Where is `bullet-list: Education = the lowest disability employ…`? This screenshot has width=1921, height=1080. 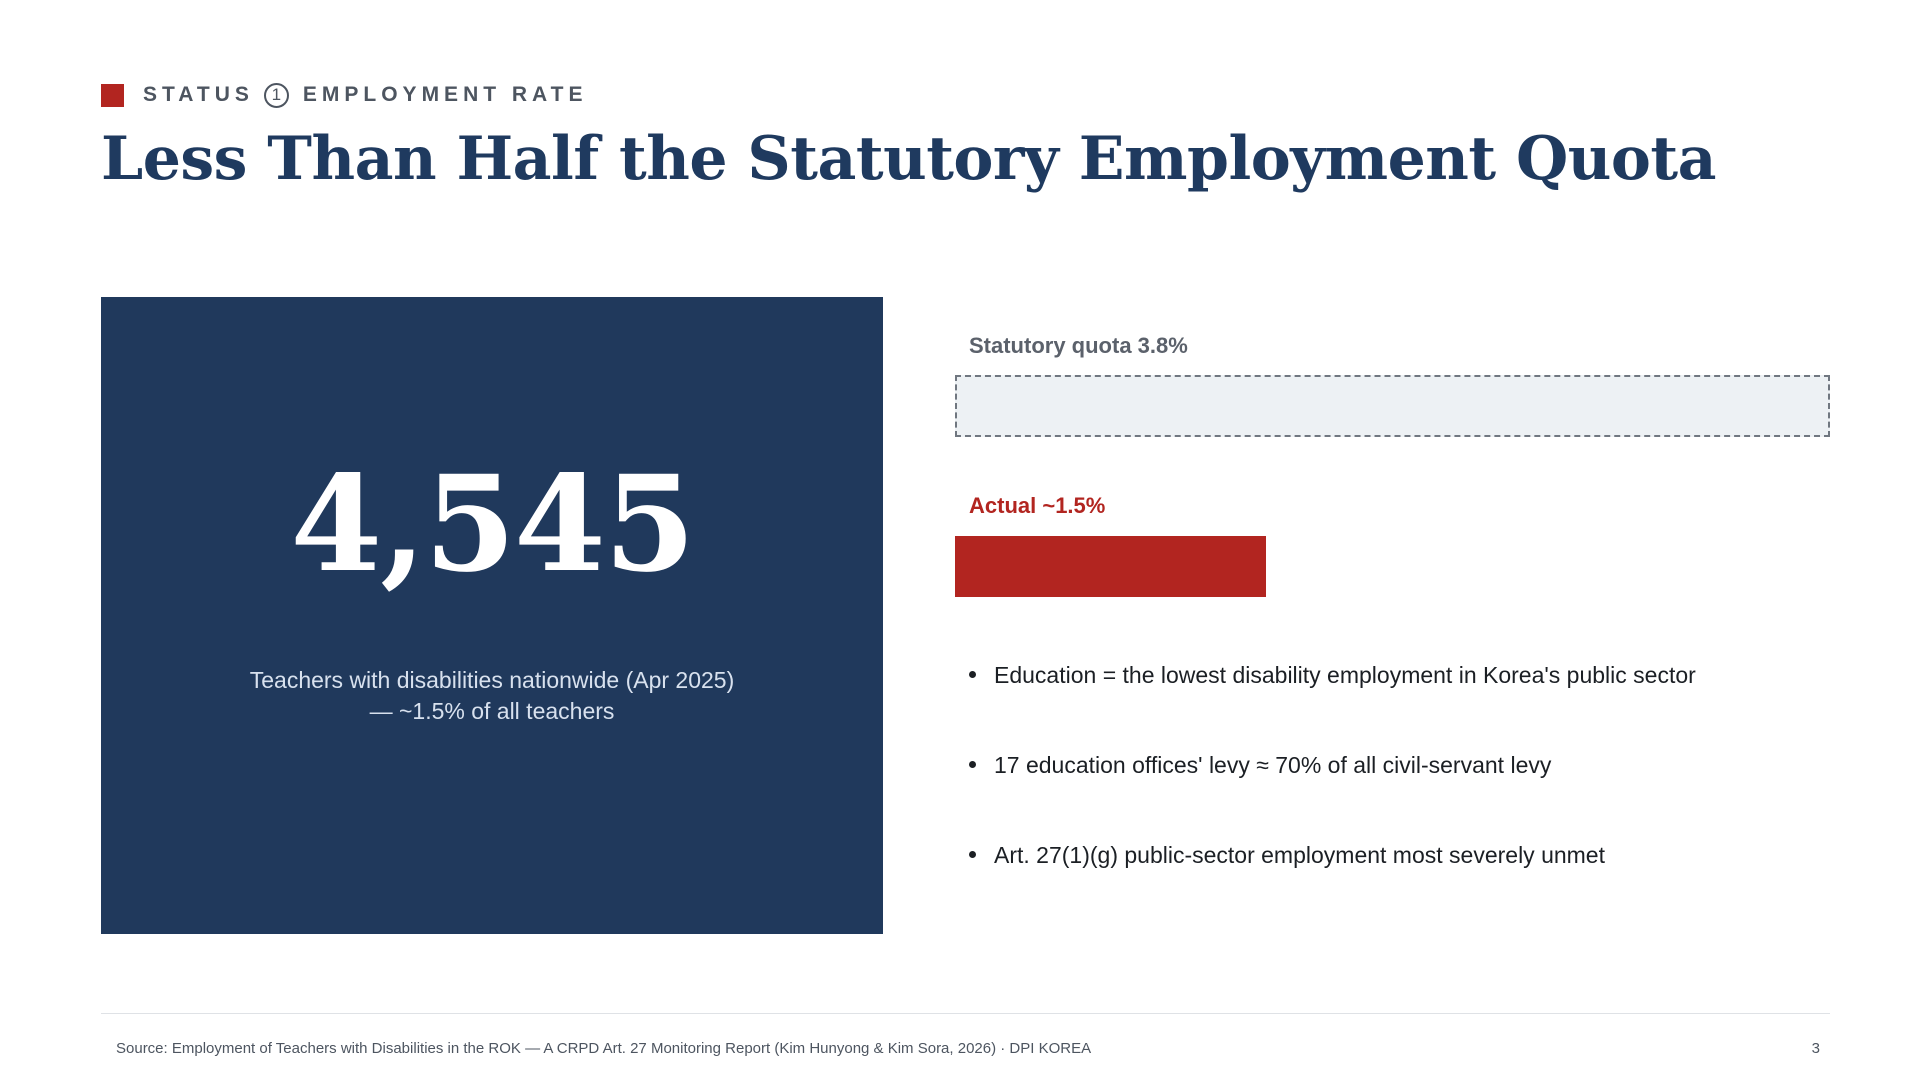
bullet-list: Education = the lowest disability employ… is located at coordinates (1332, 797).